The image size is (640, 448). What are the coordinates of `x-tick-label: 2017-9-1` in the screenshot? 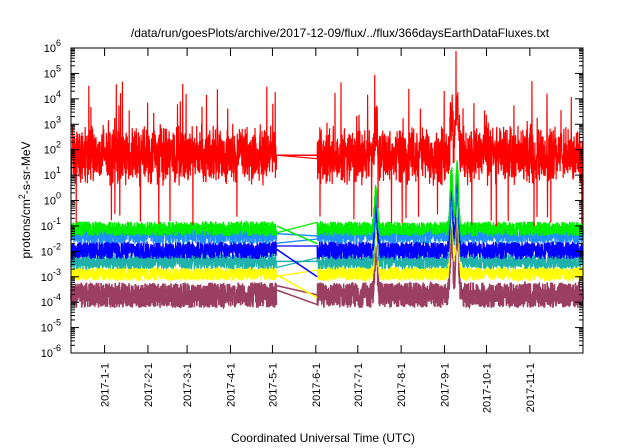 It's located at (446, 385).